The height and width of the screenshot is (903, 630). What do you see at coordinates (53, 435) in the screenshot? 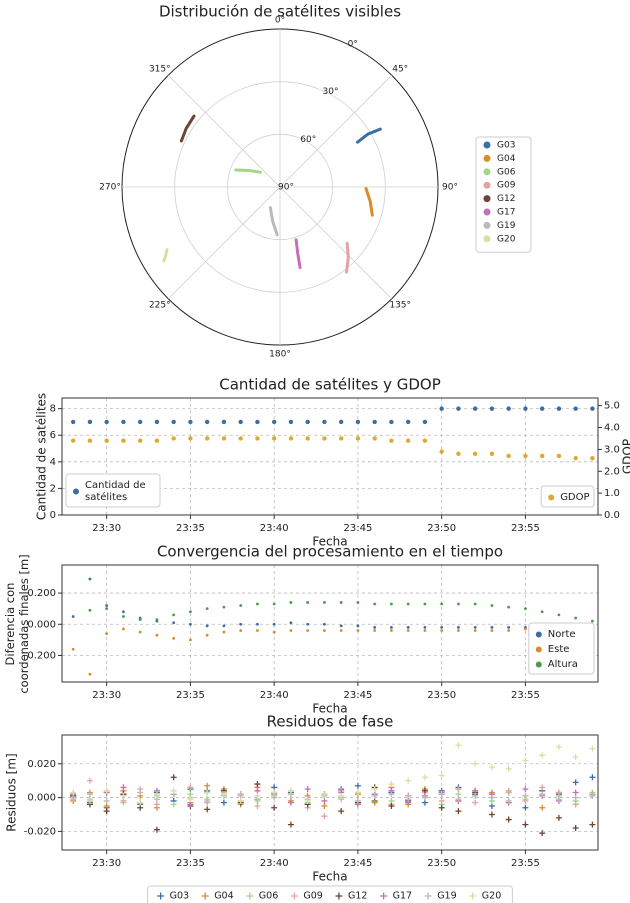
I see `y-tick-label: 6` at bounding box center [53, 435].